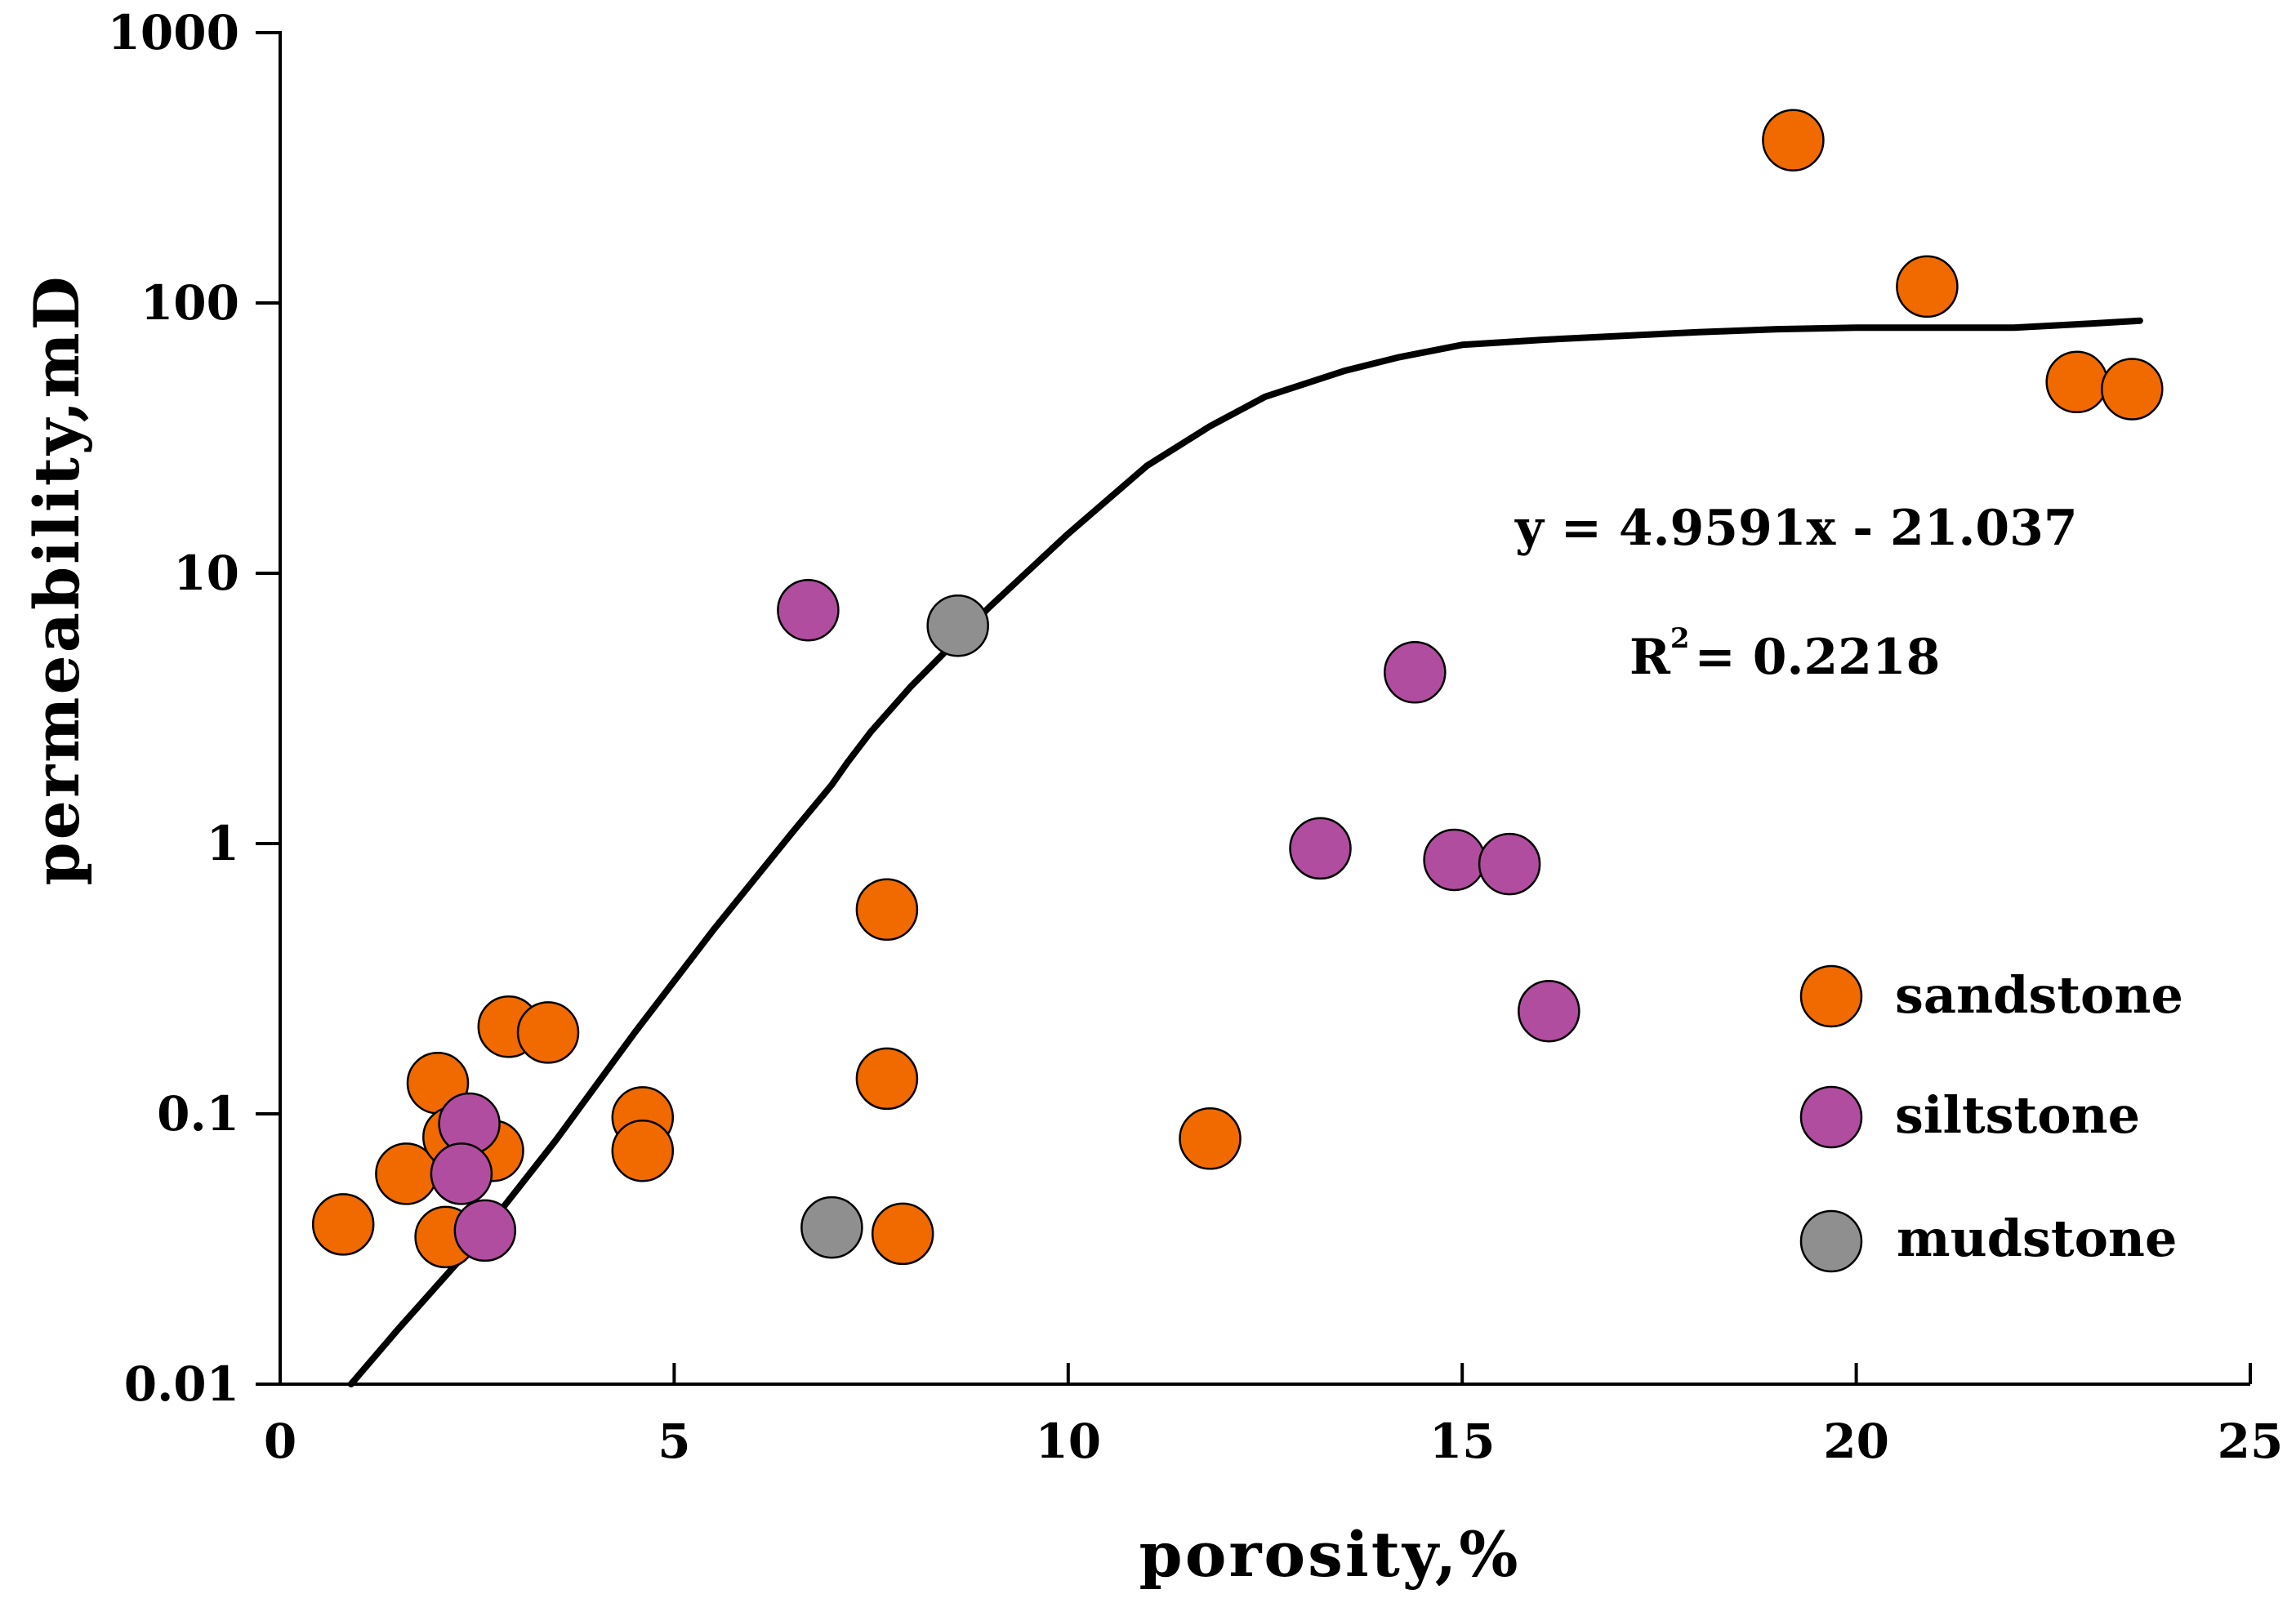 Image resolution: width=2296 pixels, height=1603 pixels. Describe the element at coordinates (173, 32) in the screenshot. I see `y-tick-label: 1000` at that location.